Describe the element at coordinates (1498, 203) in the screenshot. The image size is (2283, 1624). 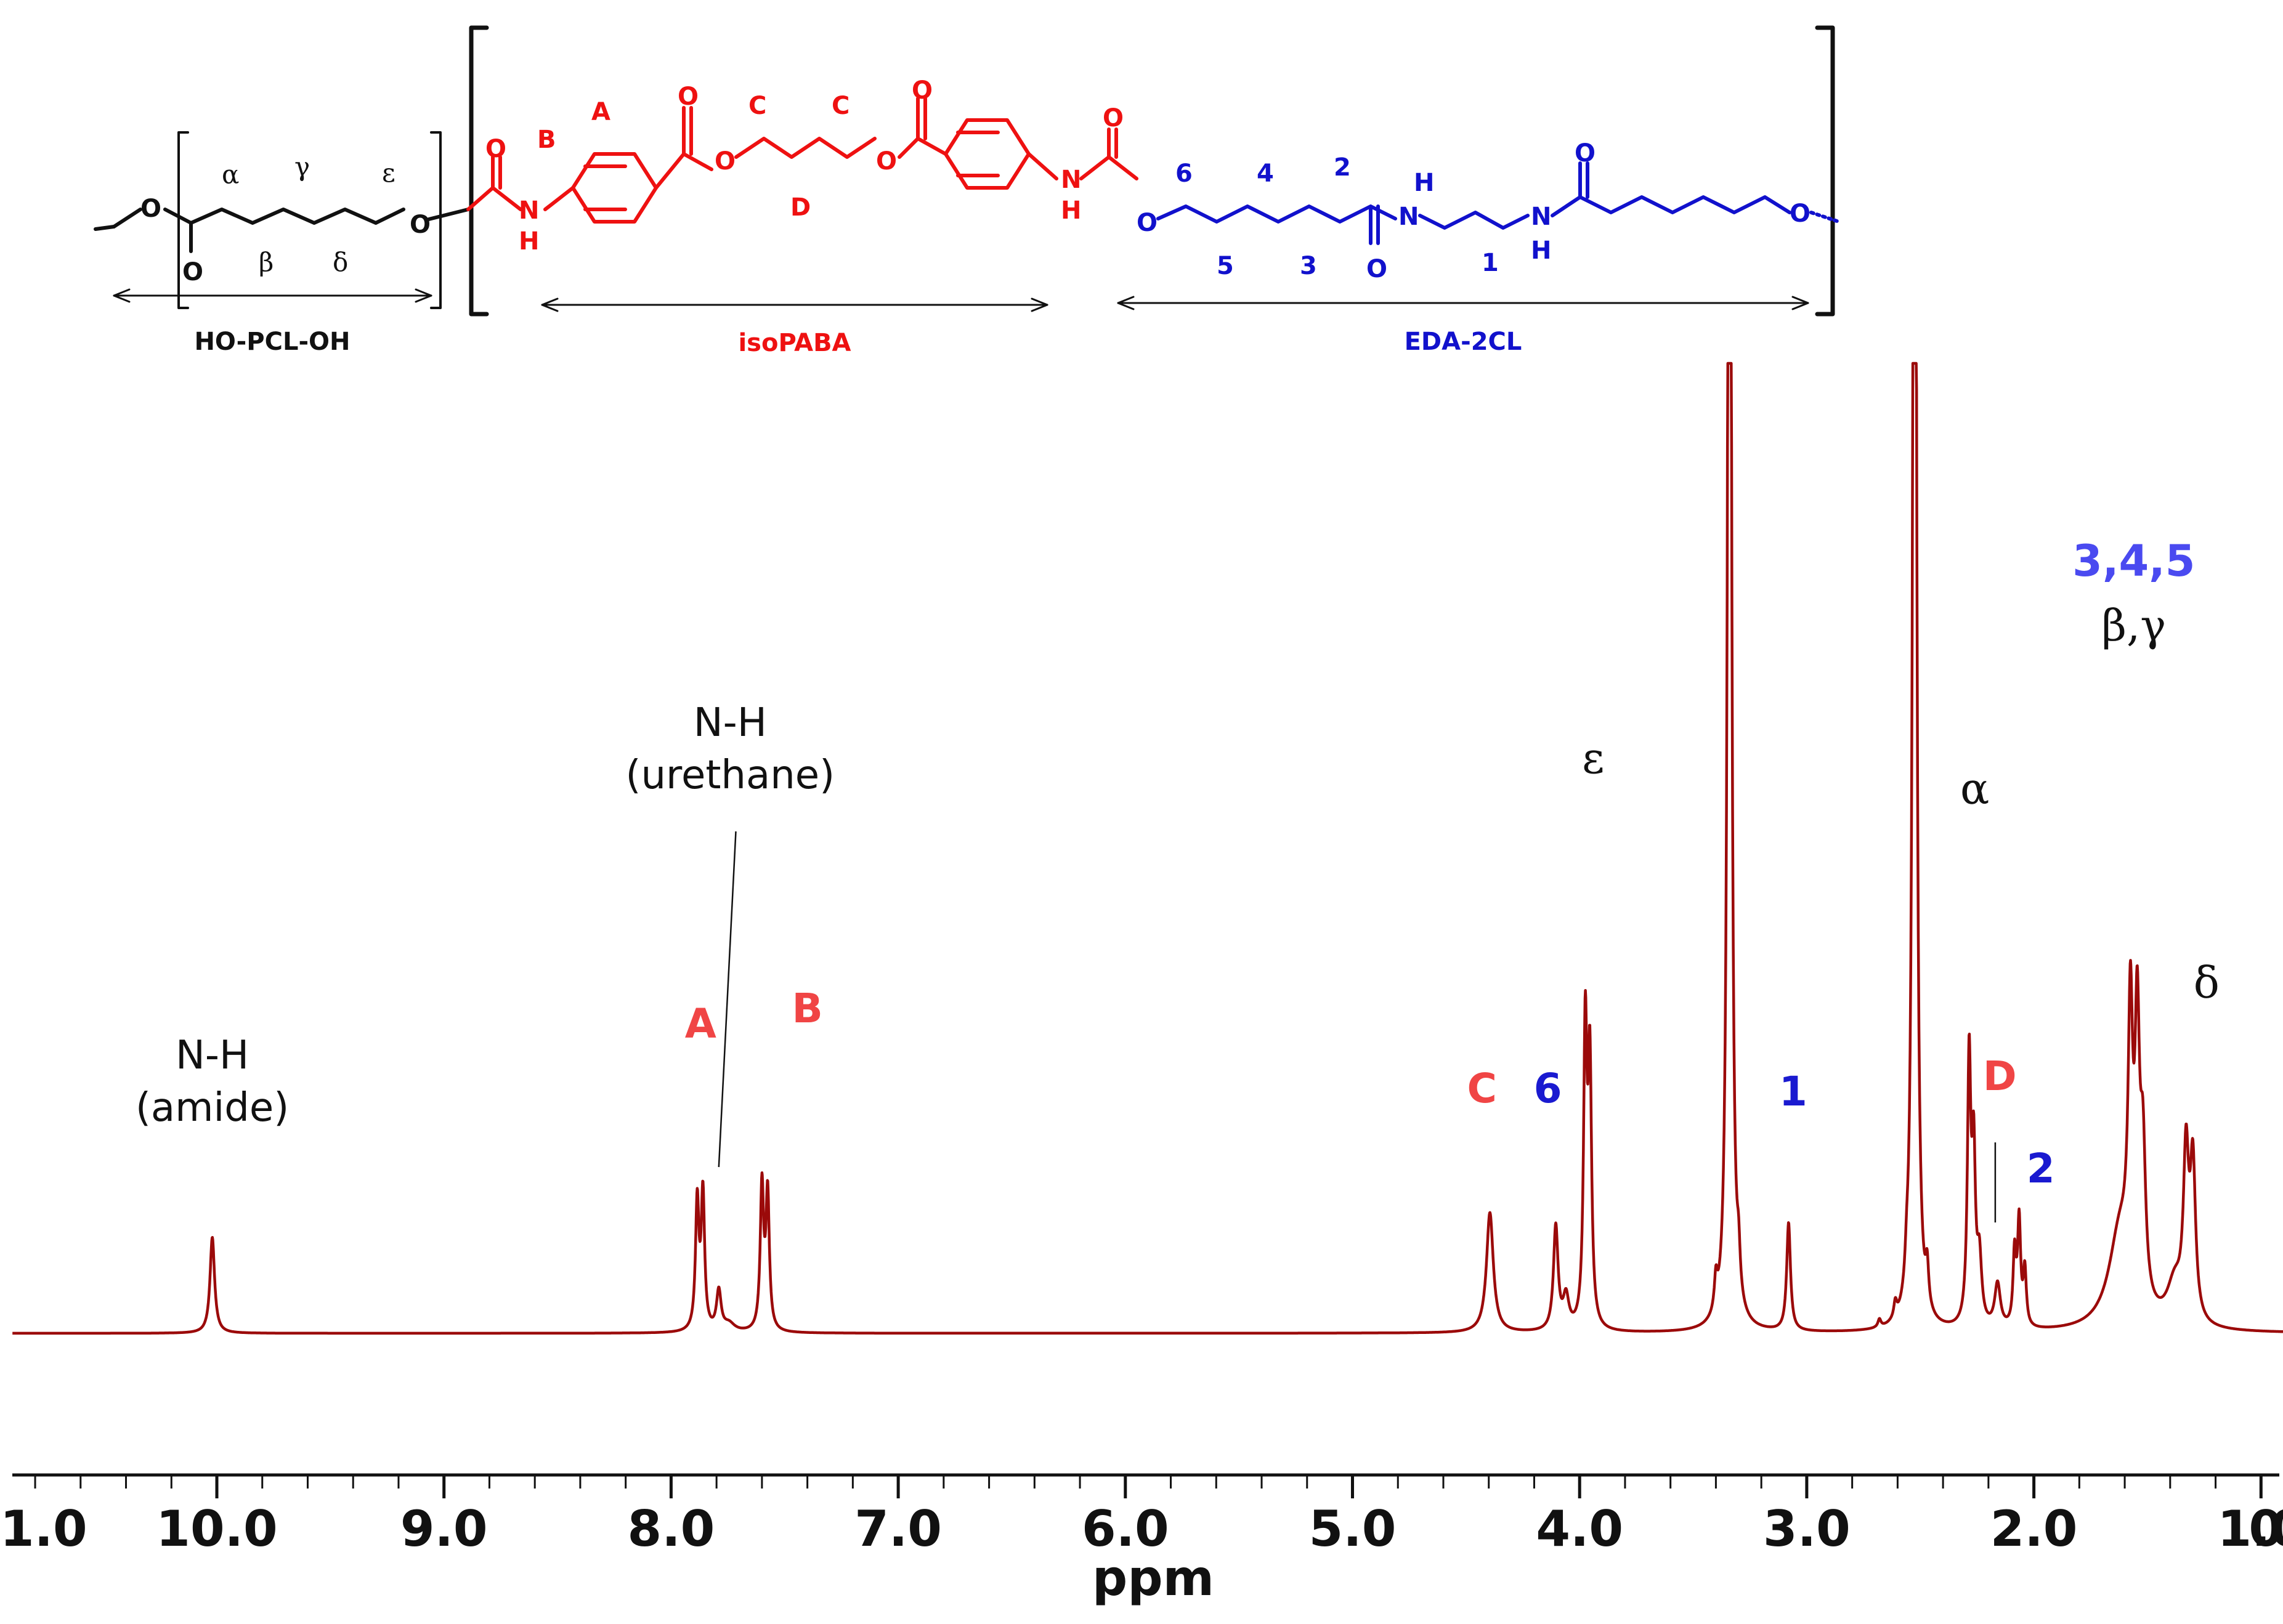
I see `eda2cl-structure` at that location.